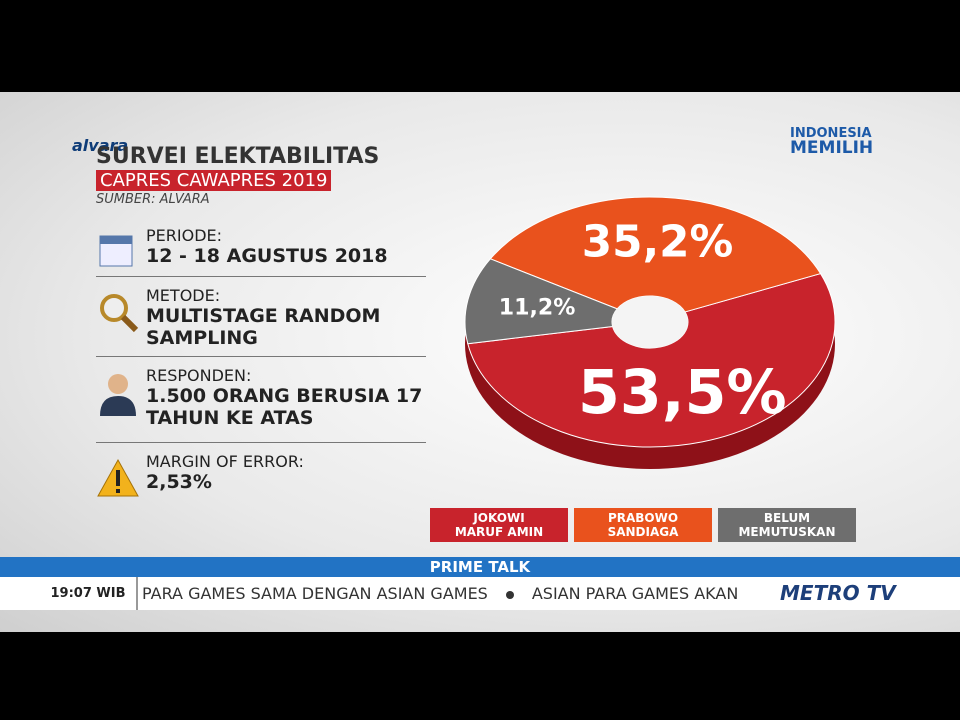 Image resolution: width=960 pixels, height=720 pixels. What do you see at coordinates (183, 295) in the screenshot?
I see `info-label: METODE:` at bounding box center [183, 295].